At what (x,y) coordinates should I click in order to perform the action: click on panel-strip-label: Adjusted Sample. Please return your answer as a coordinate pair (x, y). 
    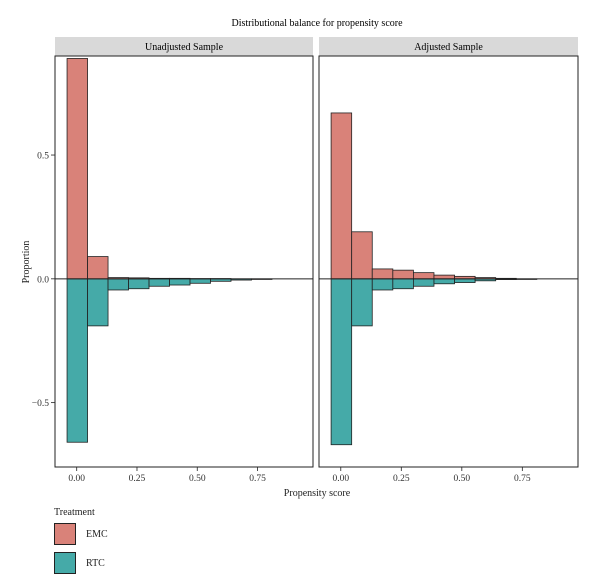
    Looking at the image, I should click on (448, 47).